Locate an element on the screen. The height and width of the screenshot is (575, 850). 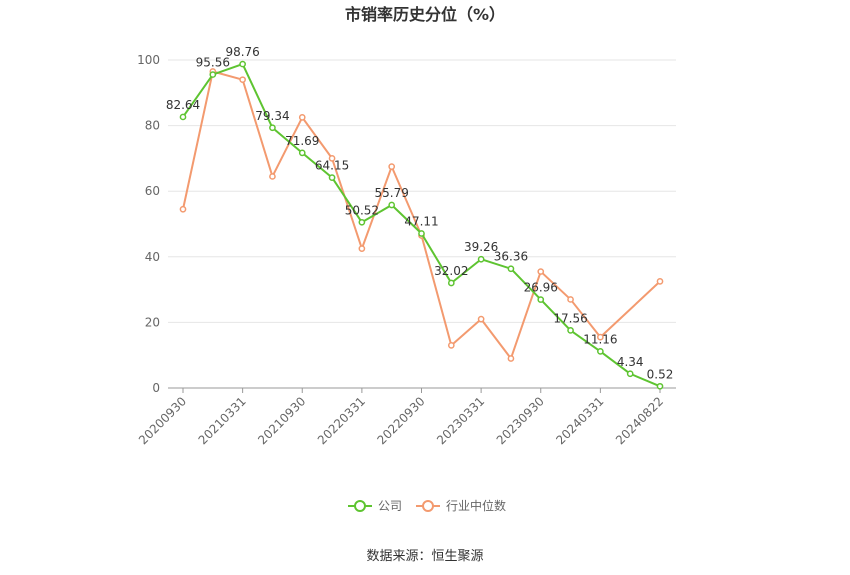
x-tick-label: 20210331 is located at coordinates (222, 420).